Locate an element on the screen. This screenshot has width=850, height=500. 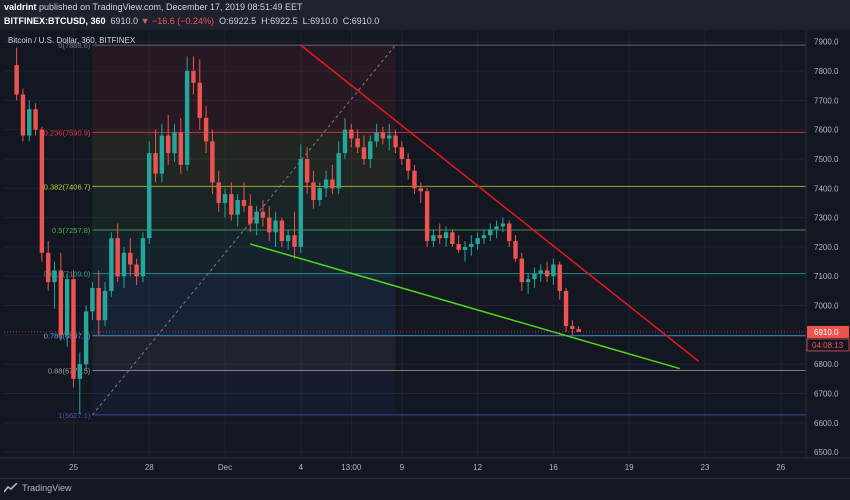
price-axis-bg is located at coordinates (828, 254).